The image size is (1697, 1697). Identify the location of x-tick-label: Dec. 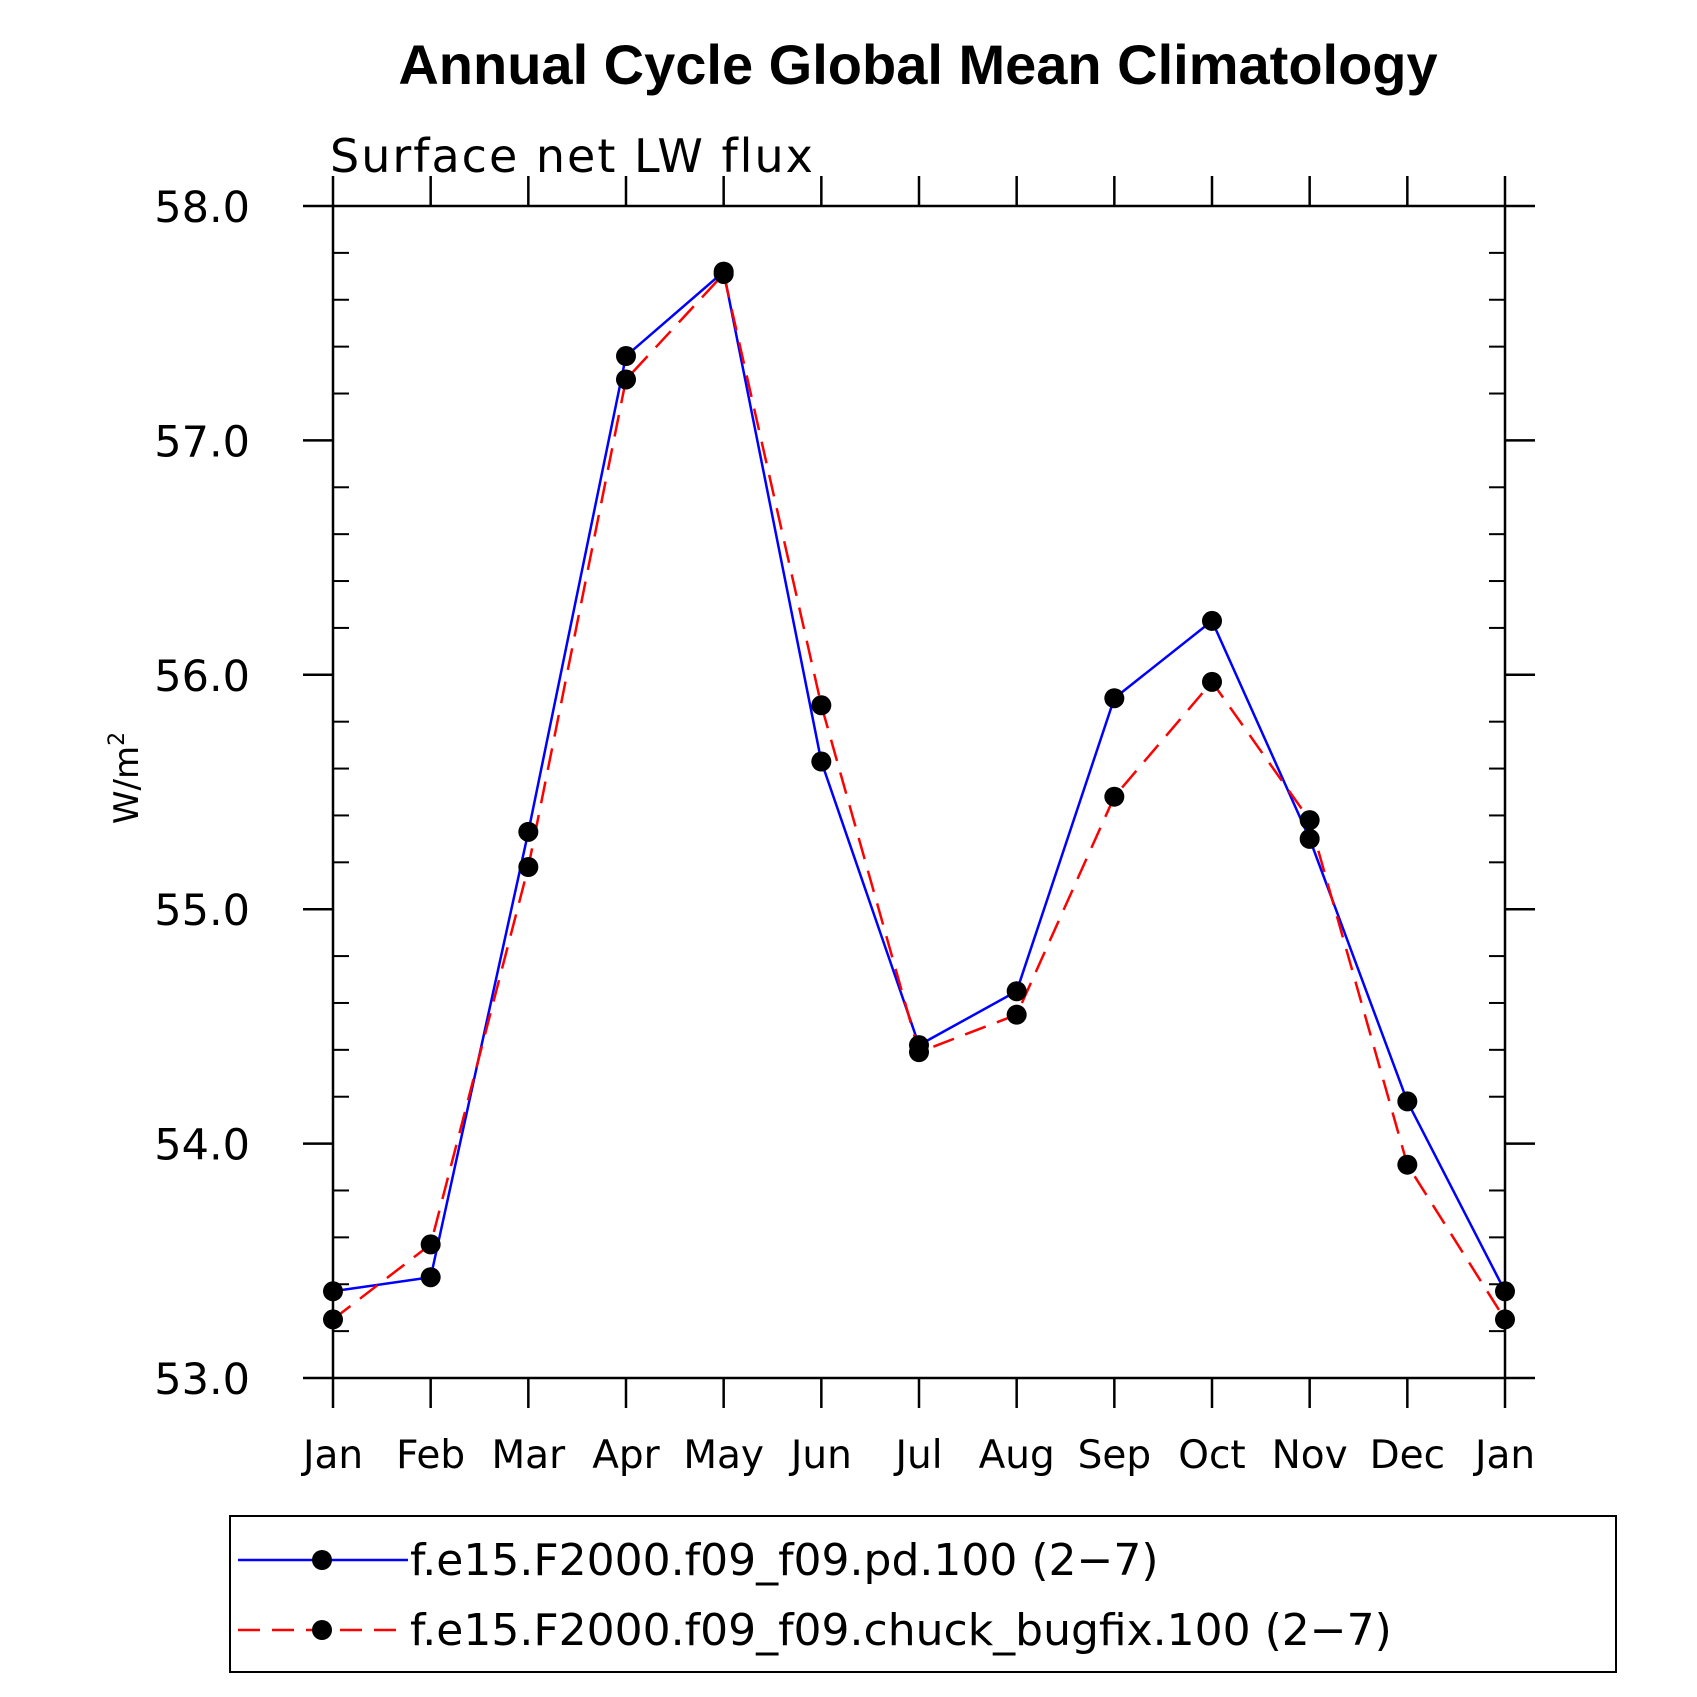
(1407, 1455).